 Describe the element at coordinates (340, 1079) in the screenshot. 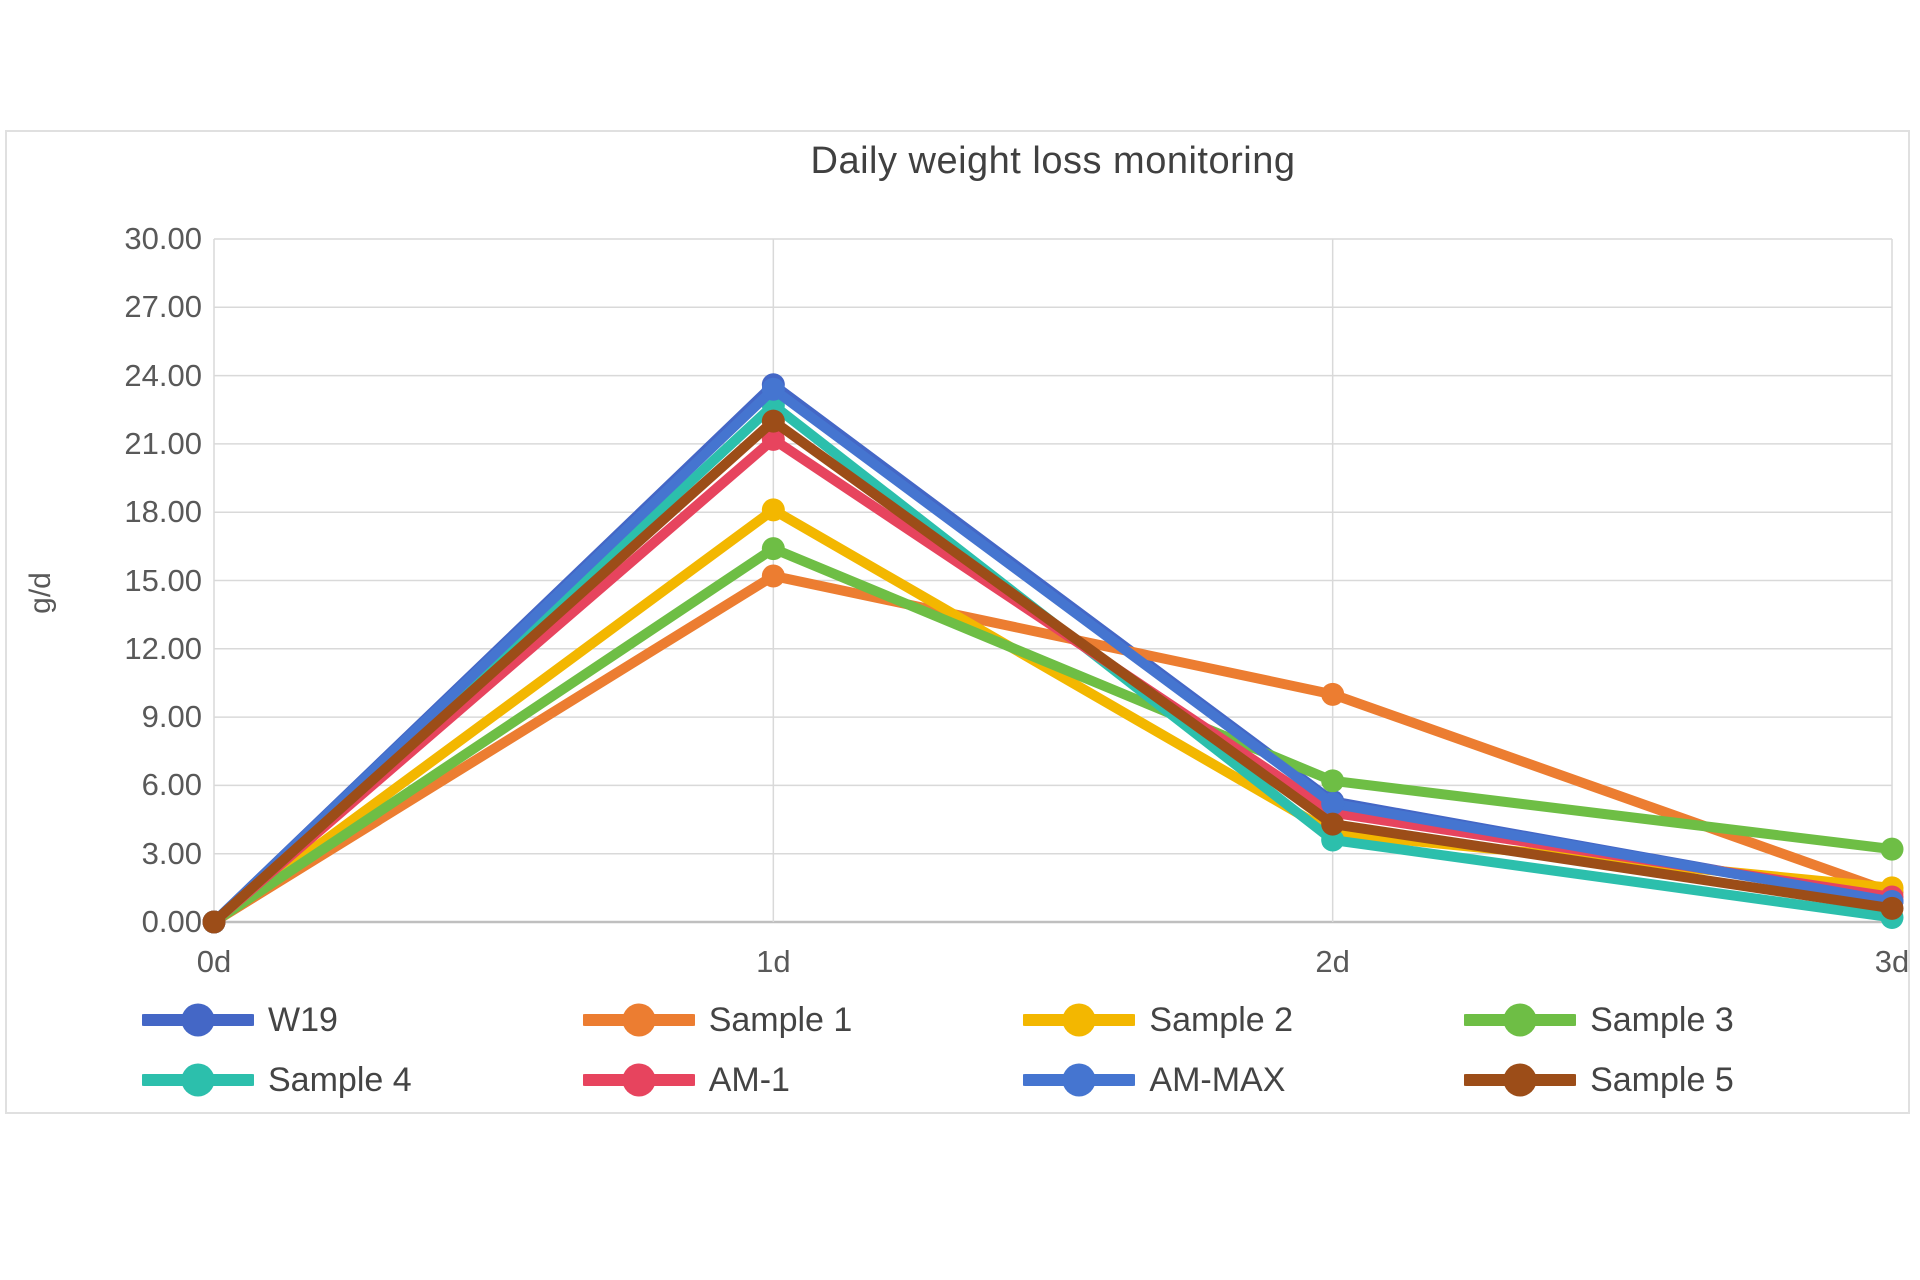

I see `legend-label: Sample 4` at that location.